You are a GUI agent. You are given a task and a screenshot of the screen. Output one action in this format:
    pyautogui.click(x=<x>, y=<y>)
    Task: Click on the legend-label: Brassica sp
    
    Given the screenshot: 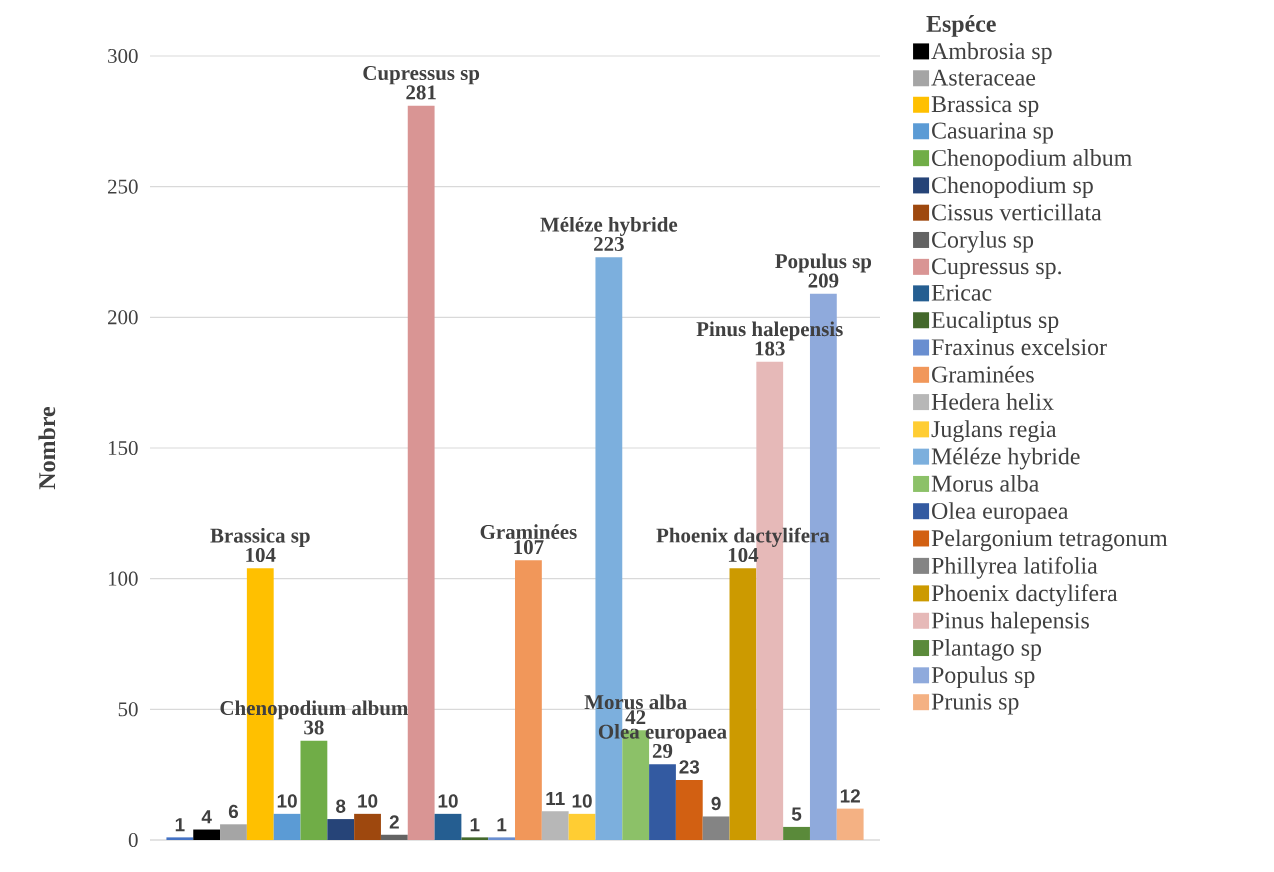 What is the action you would take?
    pyautogui.click(x=985, y=107)
    